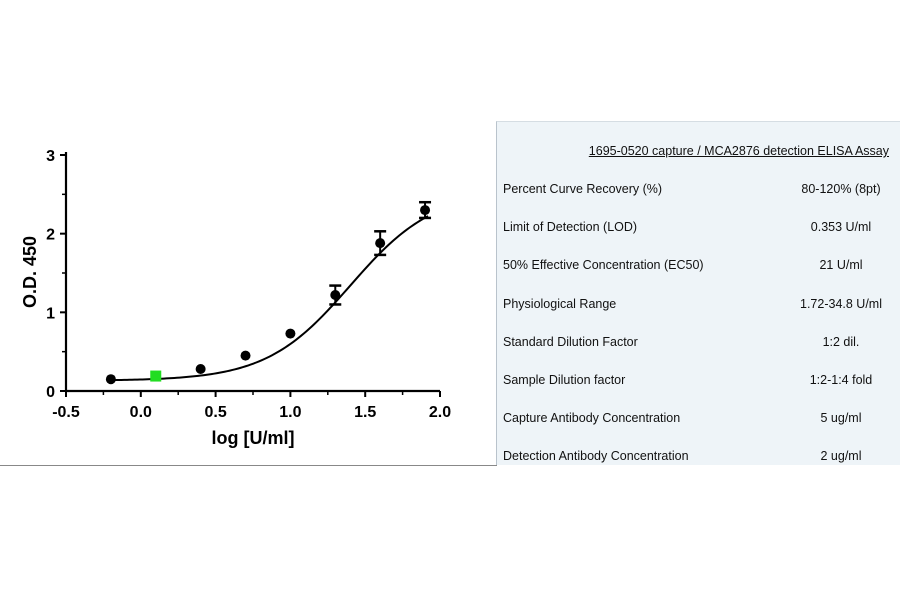 This screenshot has height=594, width=900. What do you see at coordinates (215, 412) in the screenshot?
I see `x-tick-label: 0.5` at bounding box center [215, 412].